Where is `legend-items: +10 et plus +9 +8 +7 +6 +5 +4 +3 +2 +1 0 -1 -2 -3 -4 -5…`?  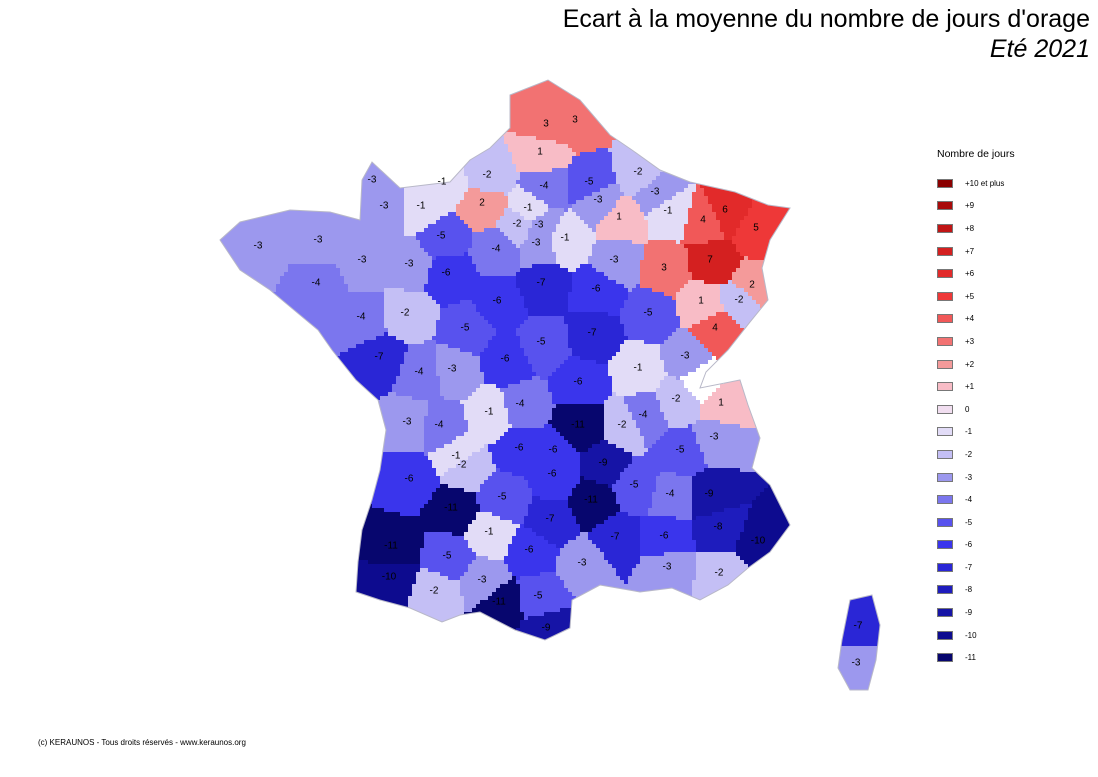
legend-items: +10 et plus +9 +8 +7 +6 +5 +4 +3 +2 +1 0 -1 -2 -3 -4 -5… is located at coordinates (976, 420).